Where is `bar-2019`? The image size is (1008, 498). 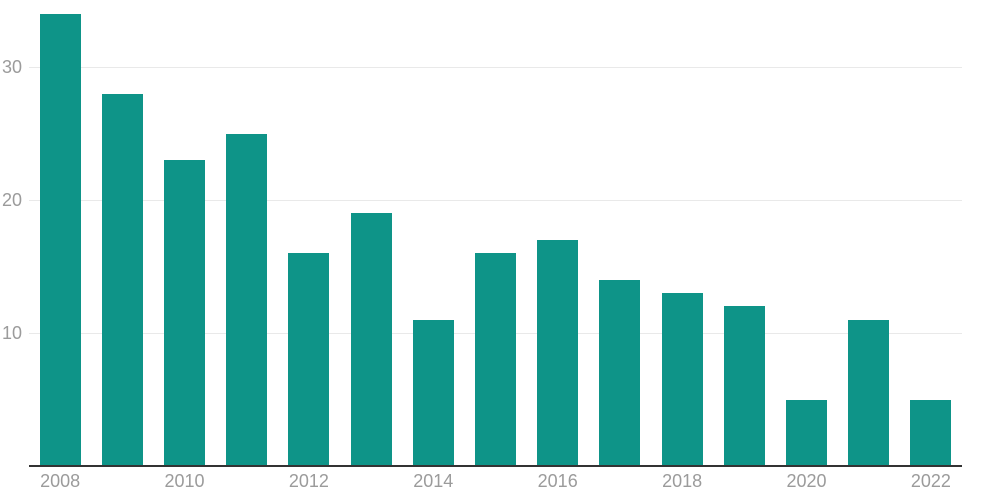
bar-2019 is located at coordinates (744, 386).